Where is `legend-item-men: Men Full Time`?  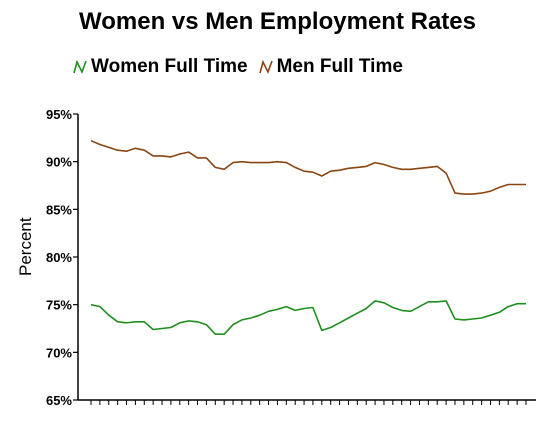 legend-item-men: Men Full Time is located at coordinates (330, 67).